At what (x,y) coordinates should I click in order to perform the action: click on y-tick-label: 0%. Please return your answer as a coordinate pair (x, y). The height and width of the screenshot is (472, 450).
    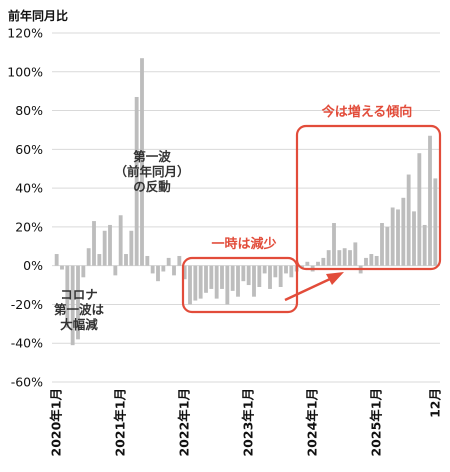
    Looking at the image, I should click on (33, 265).